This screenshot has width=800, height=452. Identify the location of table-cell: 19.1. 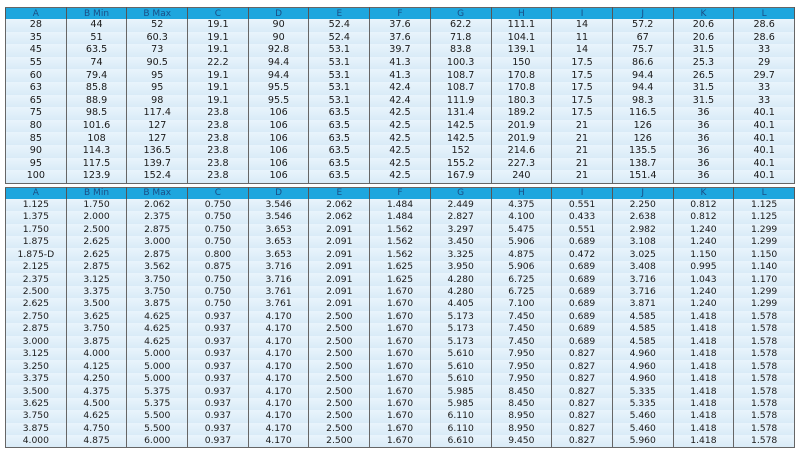
(218, 88).